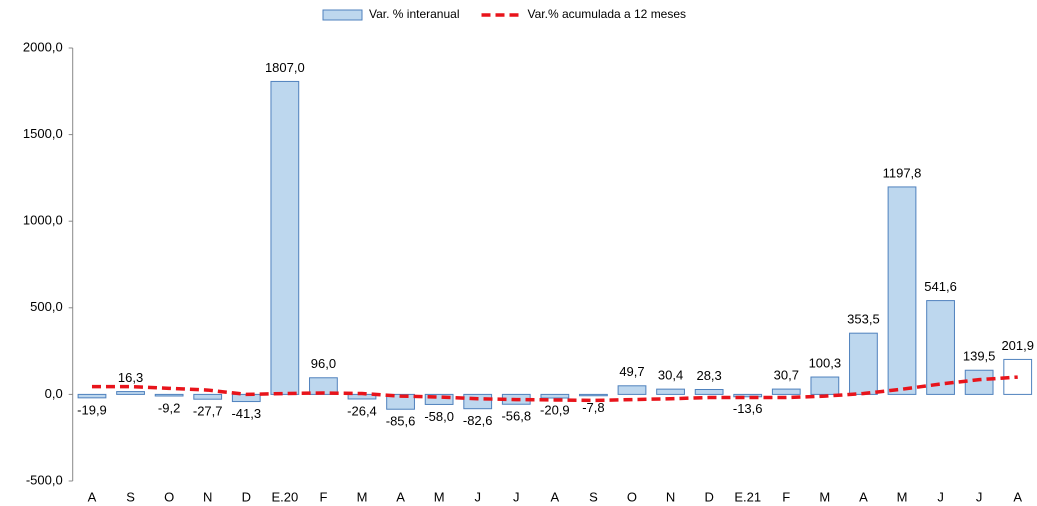  I want to click on value-label: -19,9, so click(92, 409).